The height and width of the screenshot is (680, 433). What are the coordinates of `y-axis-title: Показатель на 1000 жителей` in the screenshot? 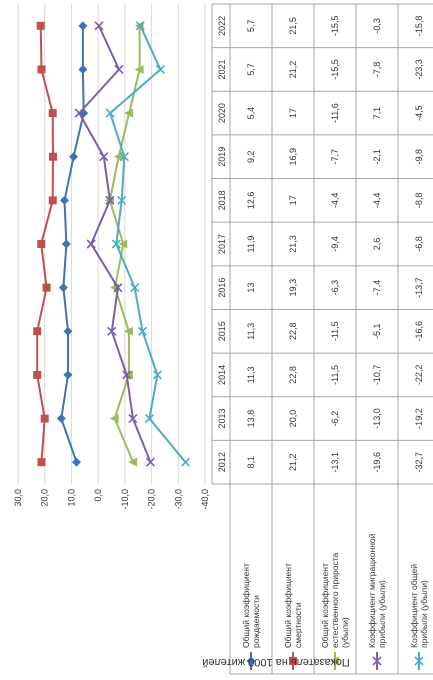 It's located at (276, 662).